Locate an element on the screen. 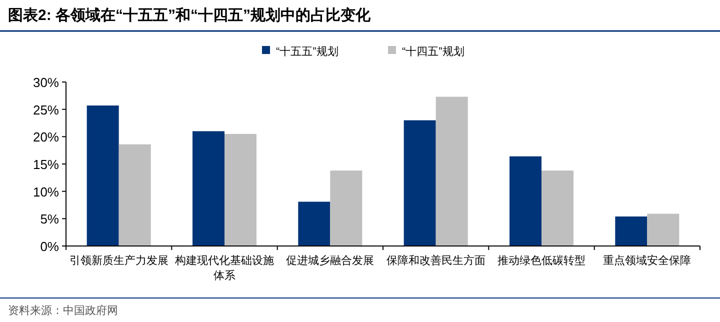  x-tick-label: 推动绿色低碳转型 is located at coordinates (542, 261).